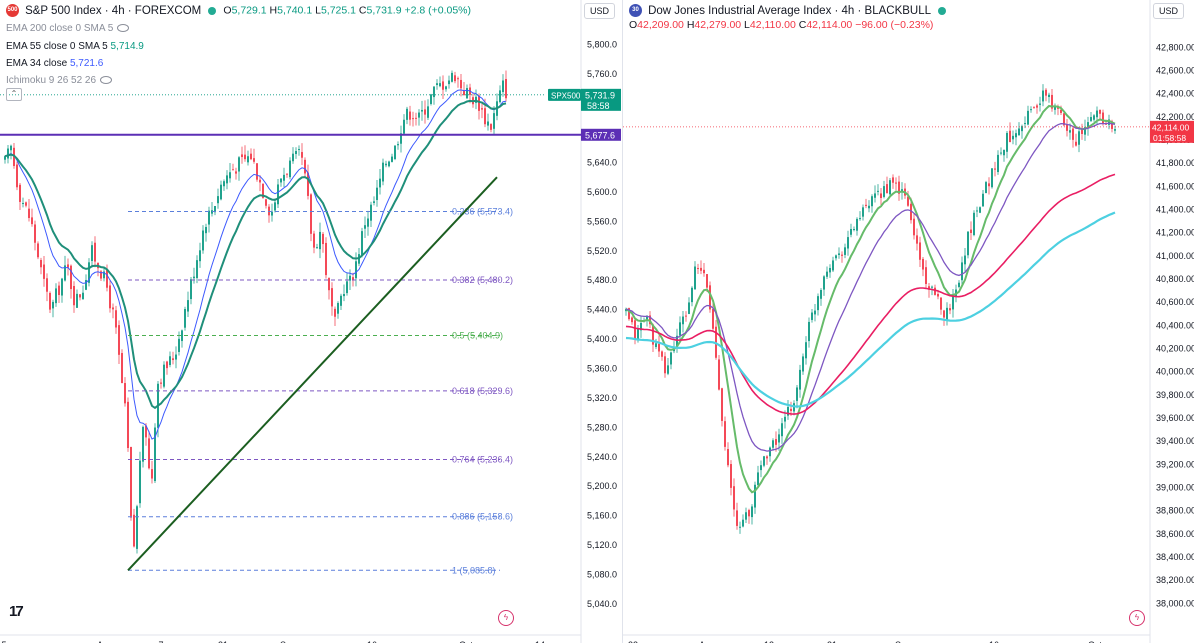  What do you see at coordinates (54, 63) in the screenshot?
I see `indicator-ema34: EMA 34 close 5,721.6` at bounding box center [54, 63].